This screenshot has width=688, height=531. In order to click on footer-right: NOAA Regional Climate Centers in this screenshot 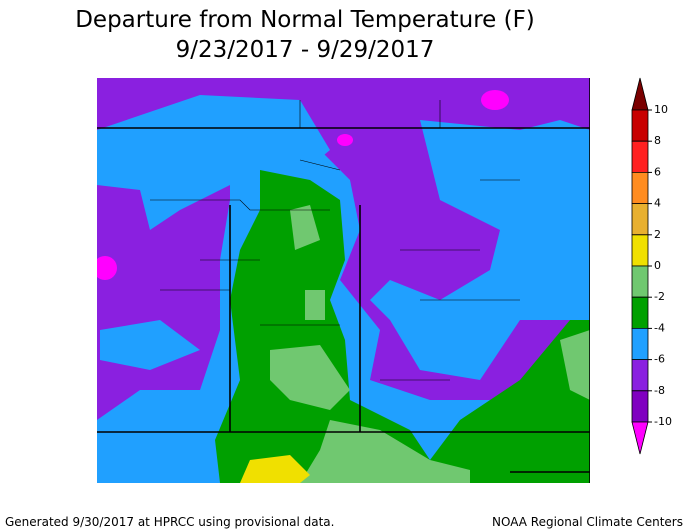, I will do `click(587, 522)`.